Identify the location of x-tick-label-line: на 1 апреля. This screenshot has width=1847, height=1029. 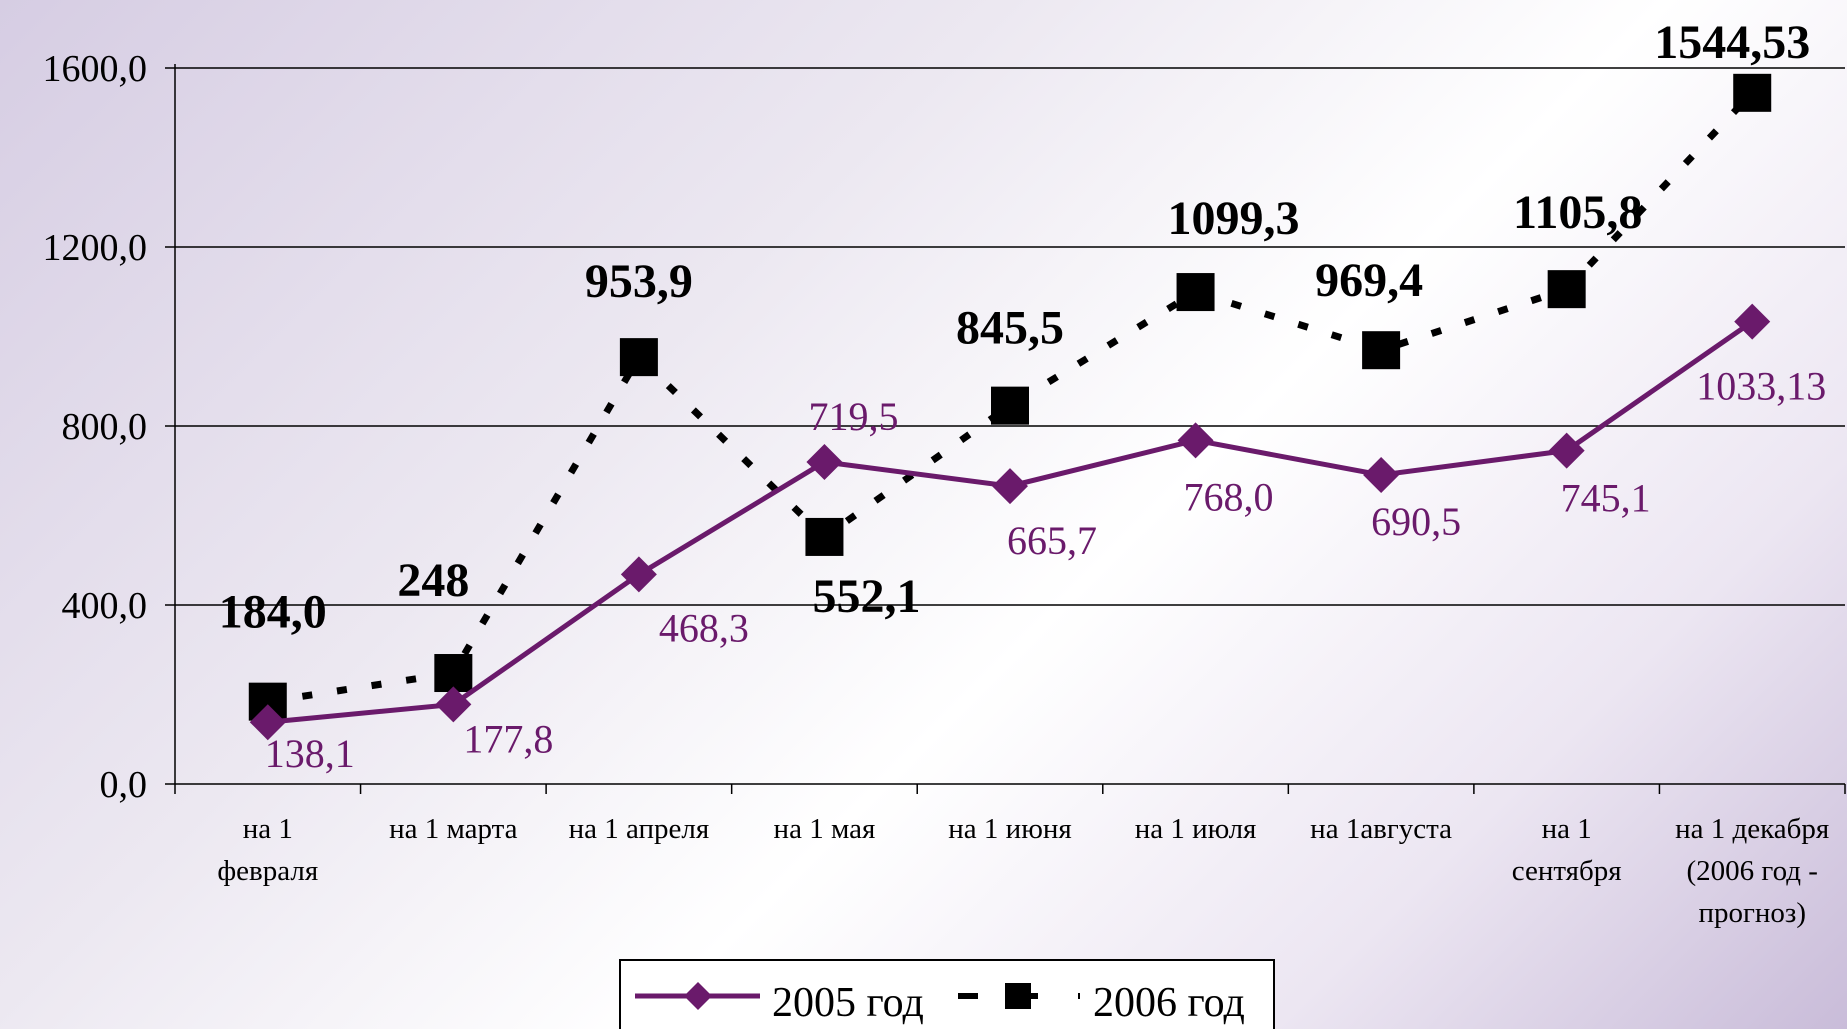
(639, 829).